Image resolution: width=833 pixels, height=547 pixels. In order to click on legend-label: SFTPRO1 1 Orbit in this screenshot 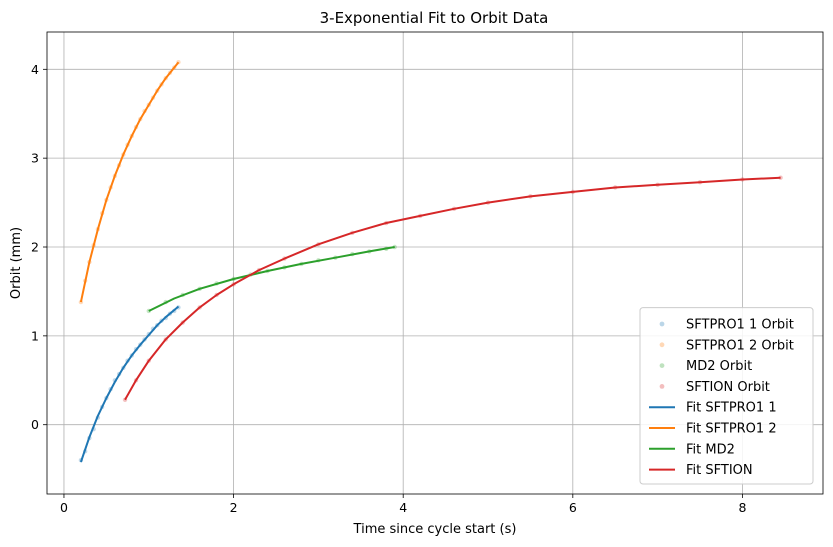, I will do `click(740, 325)`.